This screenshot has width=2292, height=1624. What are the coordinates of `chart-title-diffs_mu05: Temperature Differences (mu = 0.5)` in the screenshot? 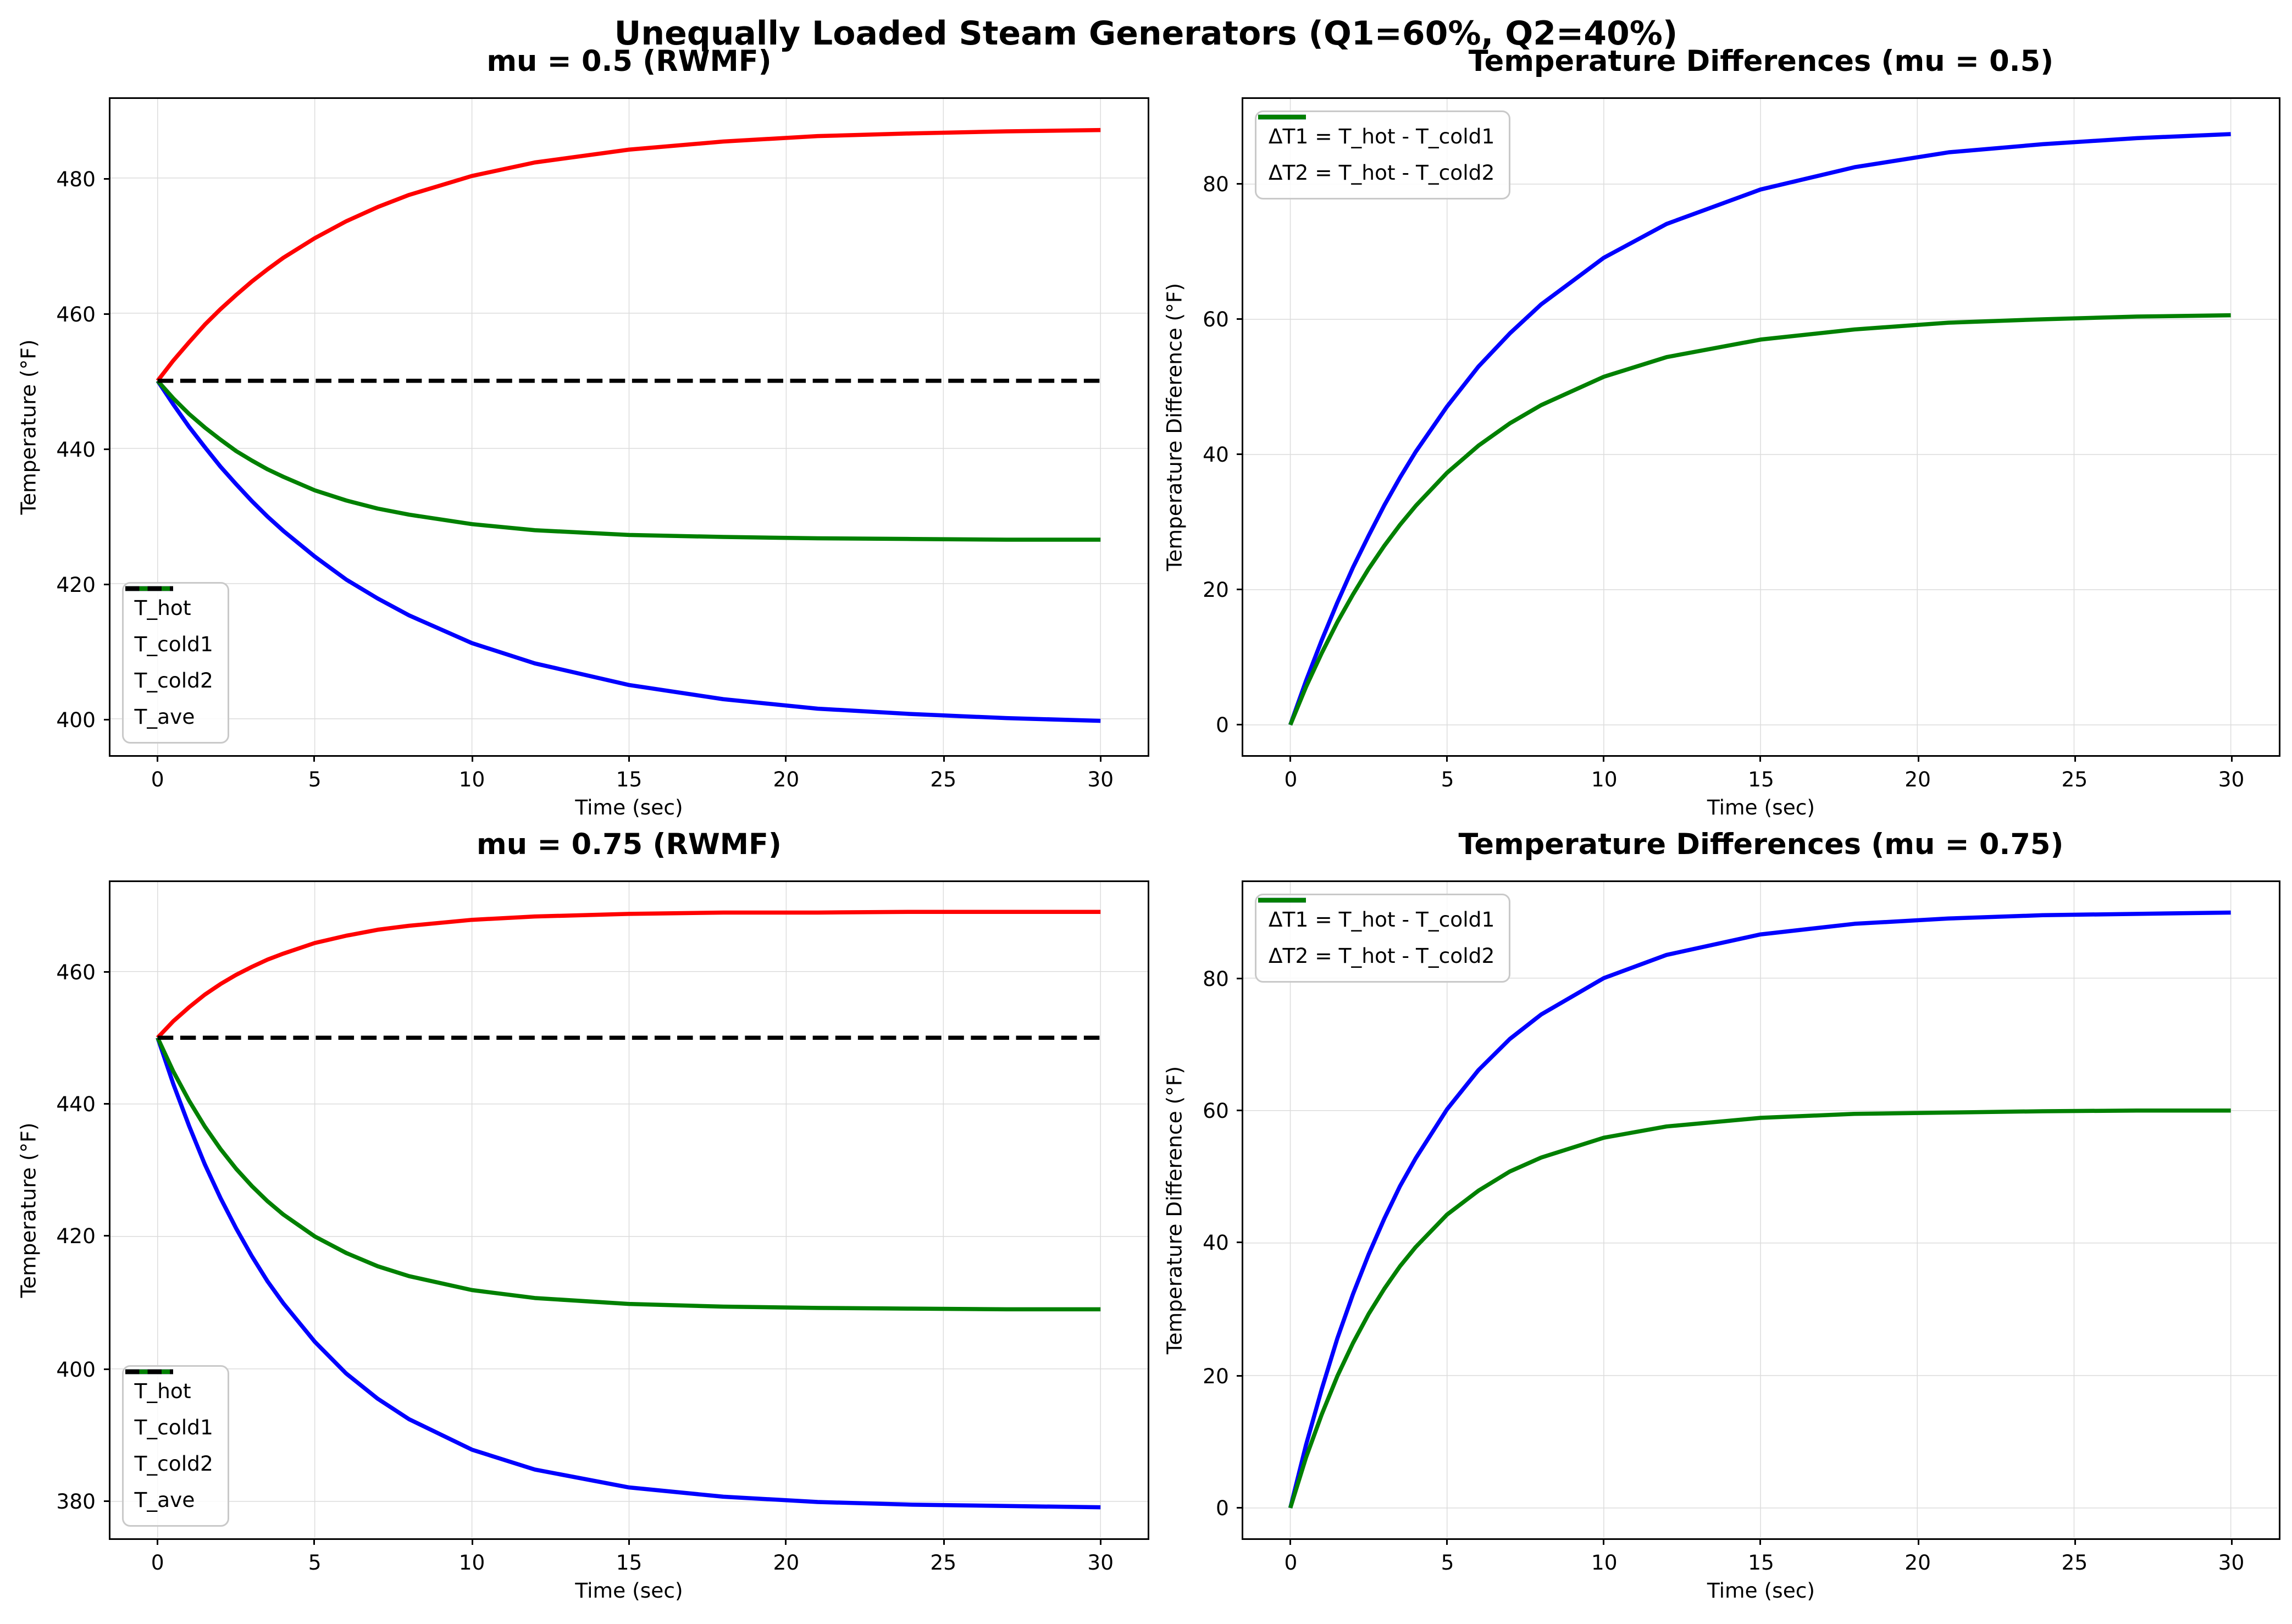 It's located at (1761, 63).